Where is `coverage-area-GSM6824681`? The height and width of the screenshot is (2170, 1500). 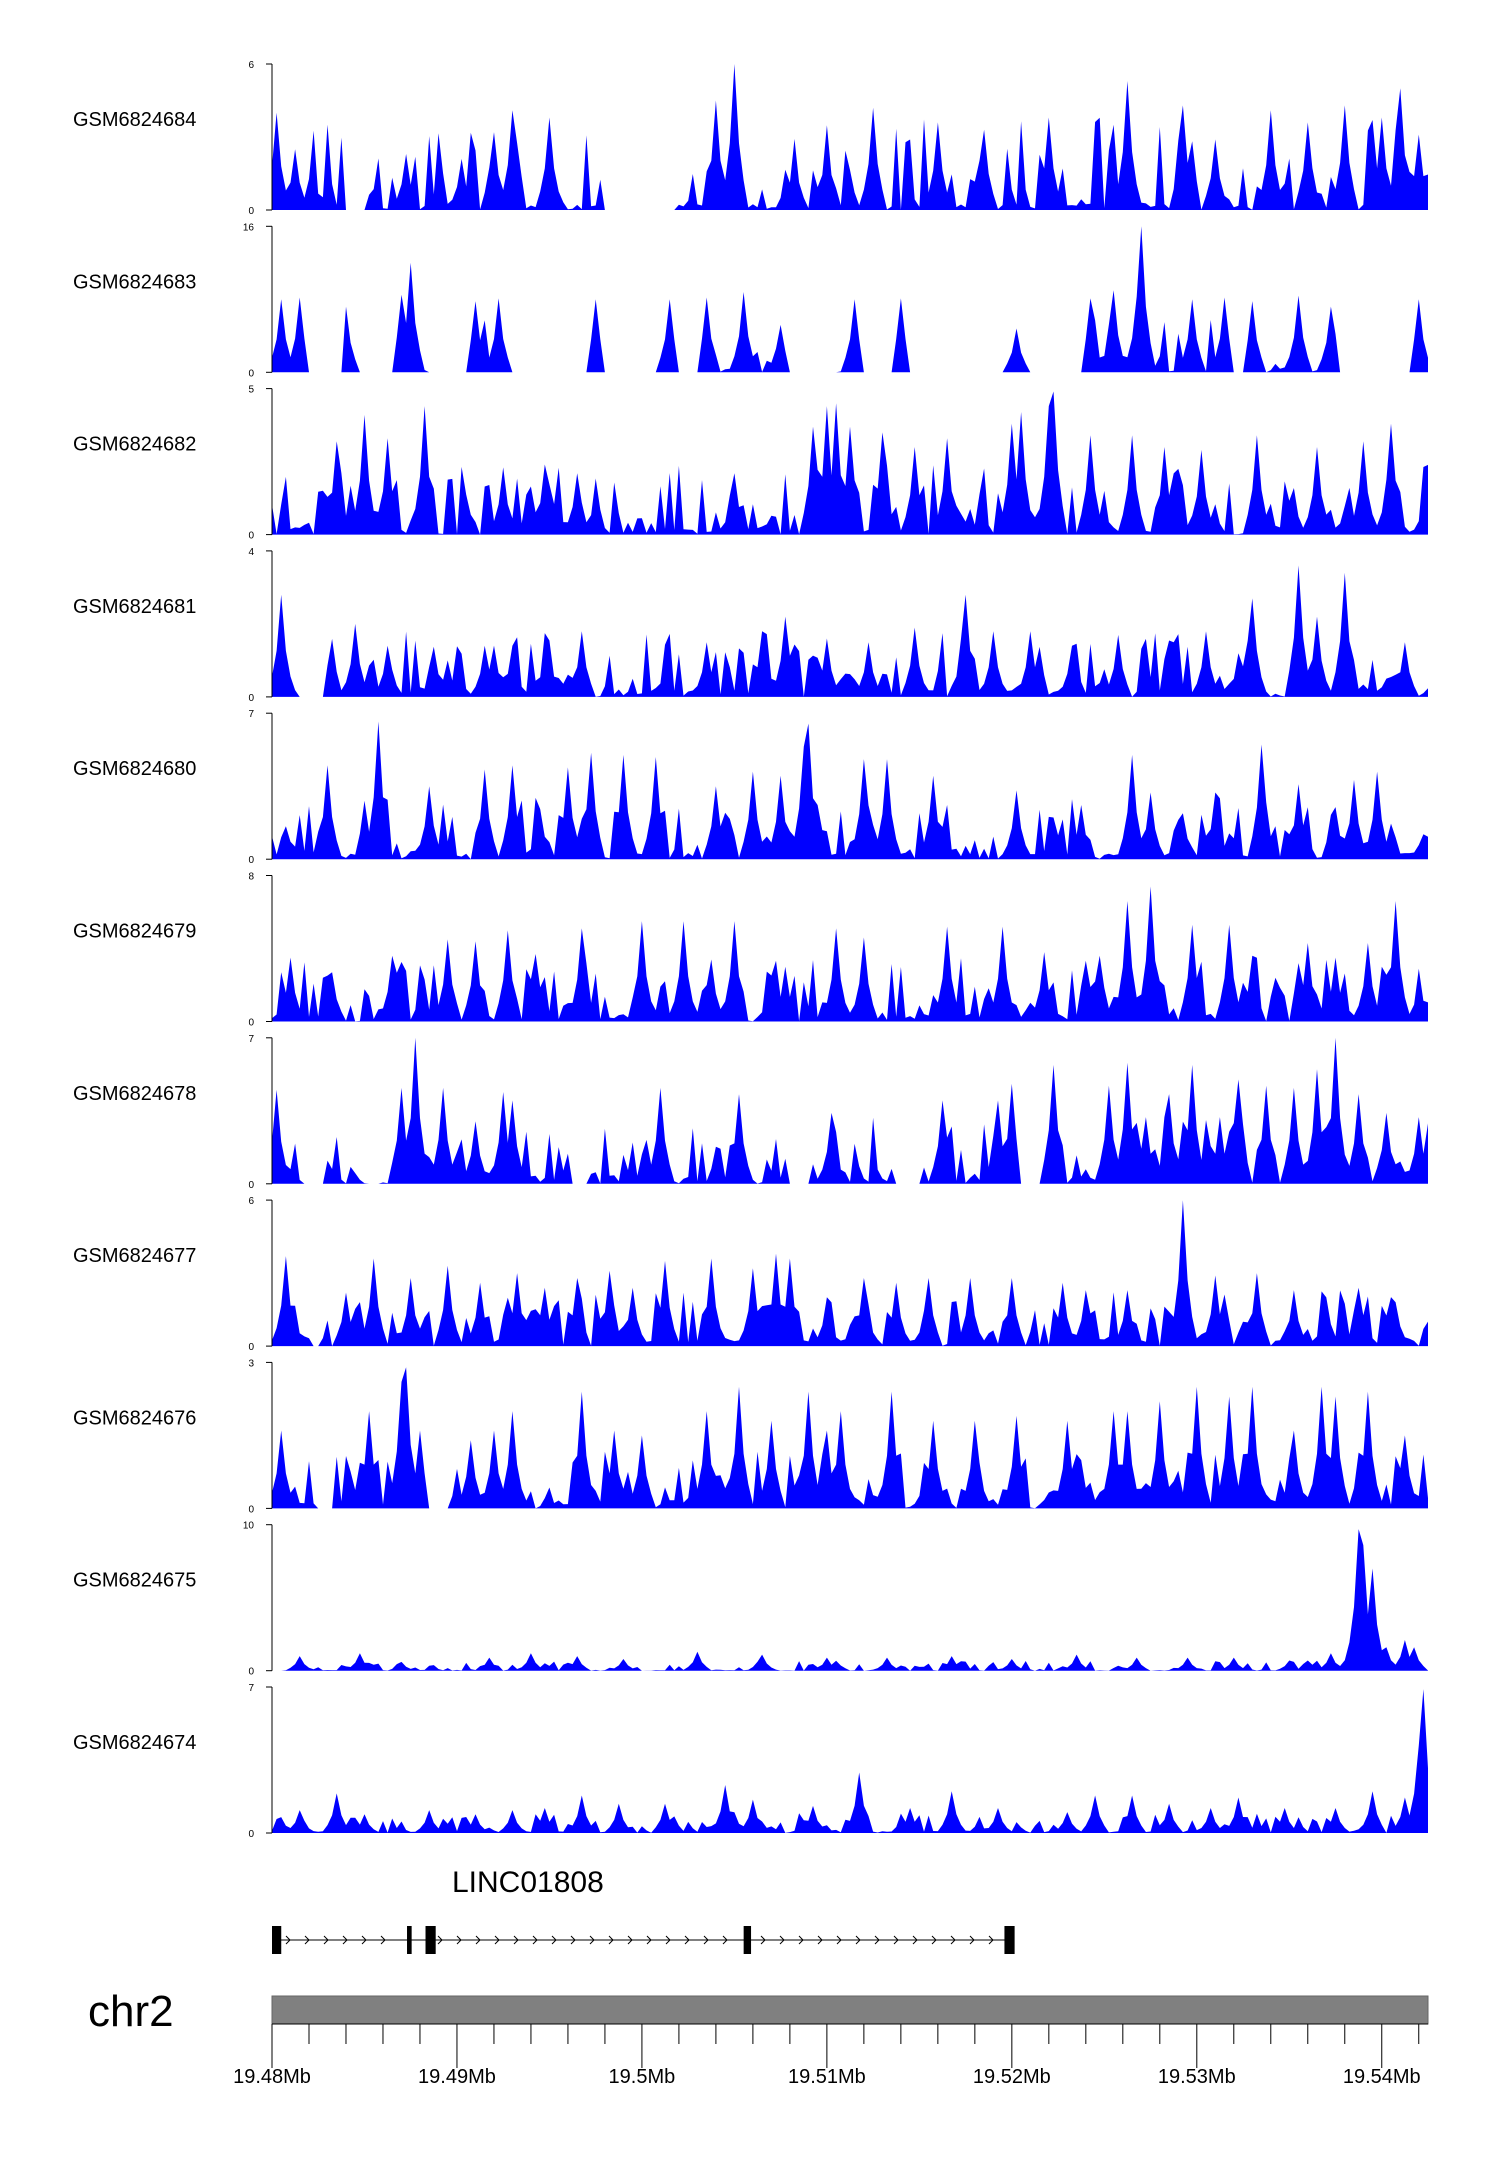 coverage-area-GSM6824681 is located at coordinates (850, 631).